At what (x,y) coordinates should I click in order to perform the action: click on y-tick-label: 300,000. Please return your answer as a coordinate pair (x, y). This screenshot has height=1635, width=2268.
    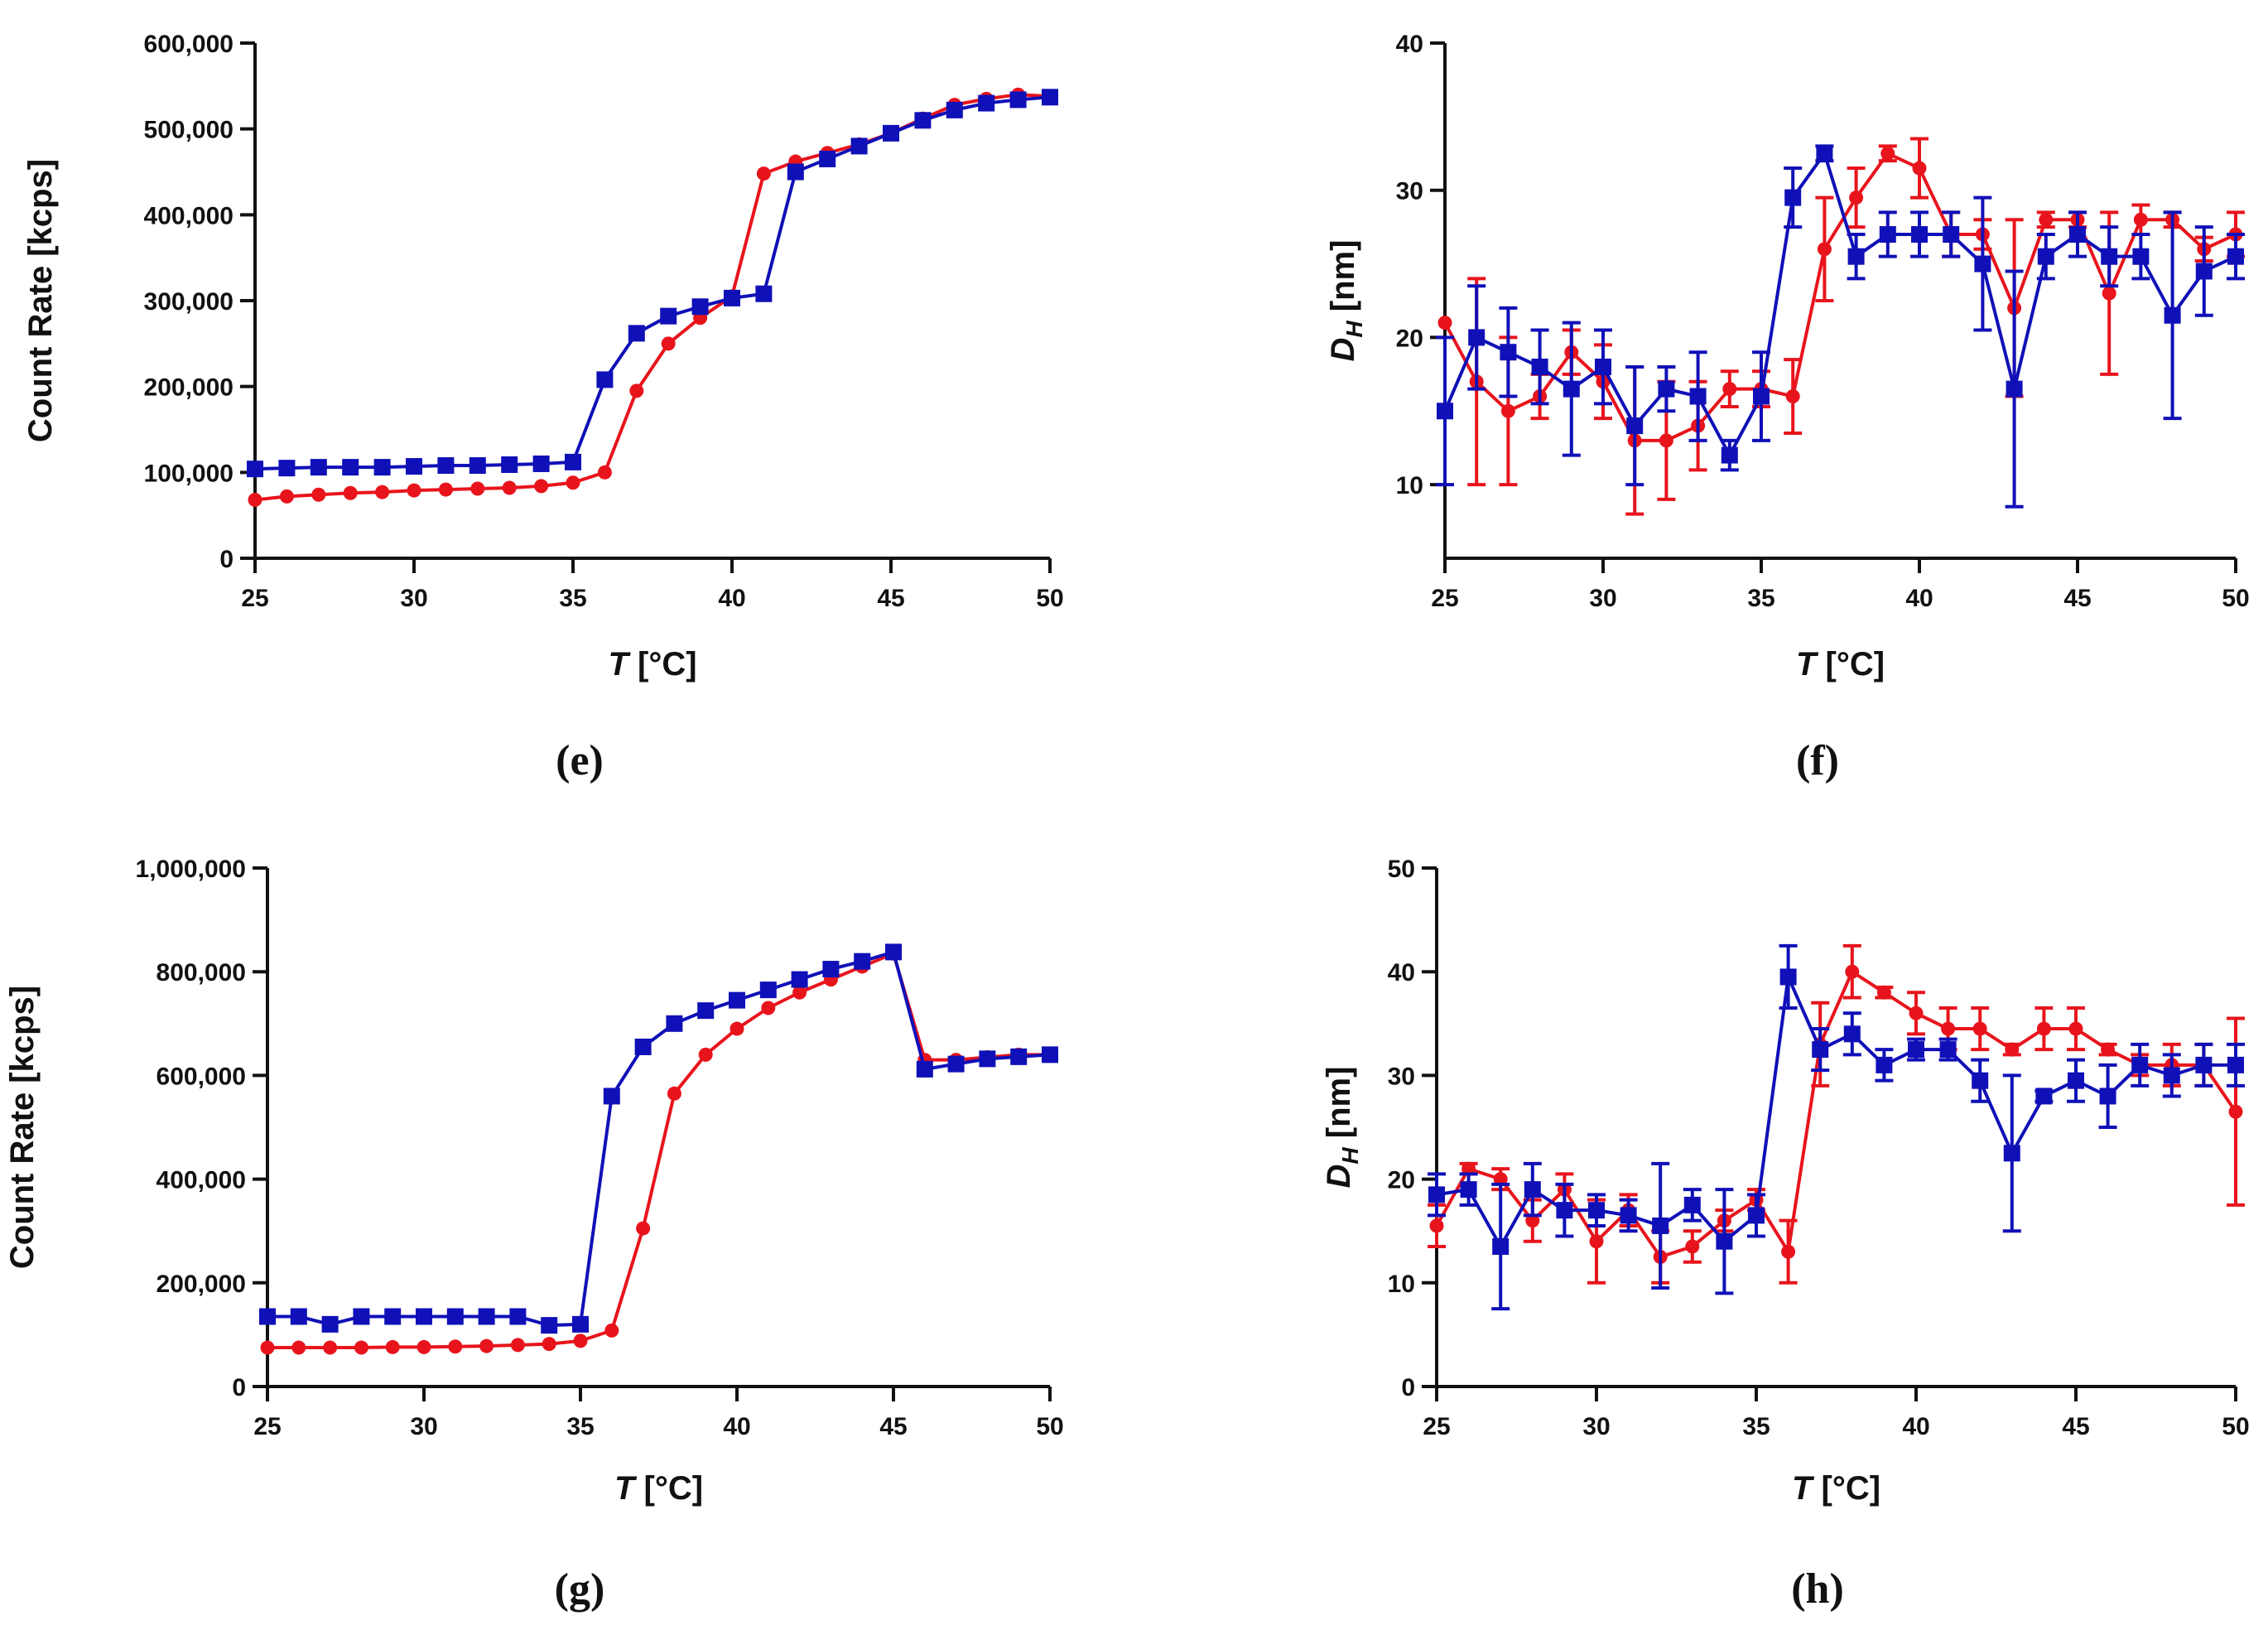
    Looking at the image, I should click on (189, 302).